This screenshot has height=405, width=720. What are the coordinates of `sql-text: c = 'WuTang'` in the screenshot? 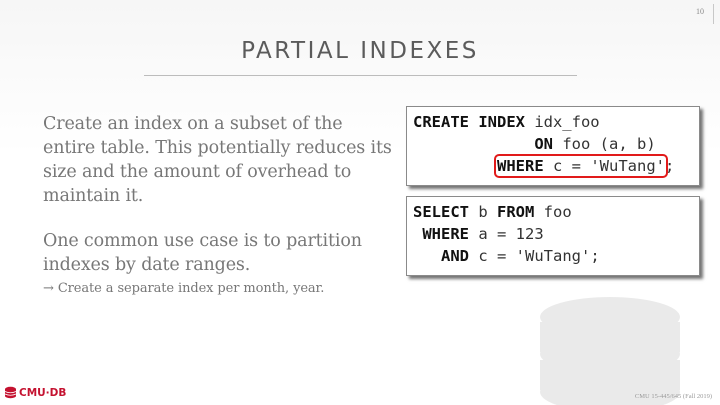 It's located at (604, 166).